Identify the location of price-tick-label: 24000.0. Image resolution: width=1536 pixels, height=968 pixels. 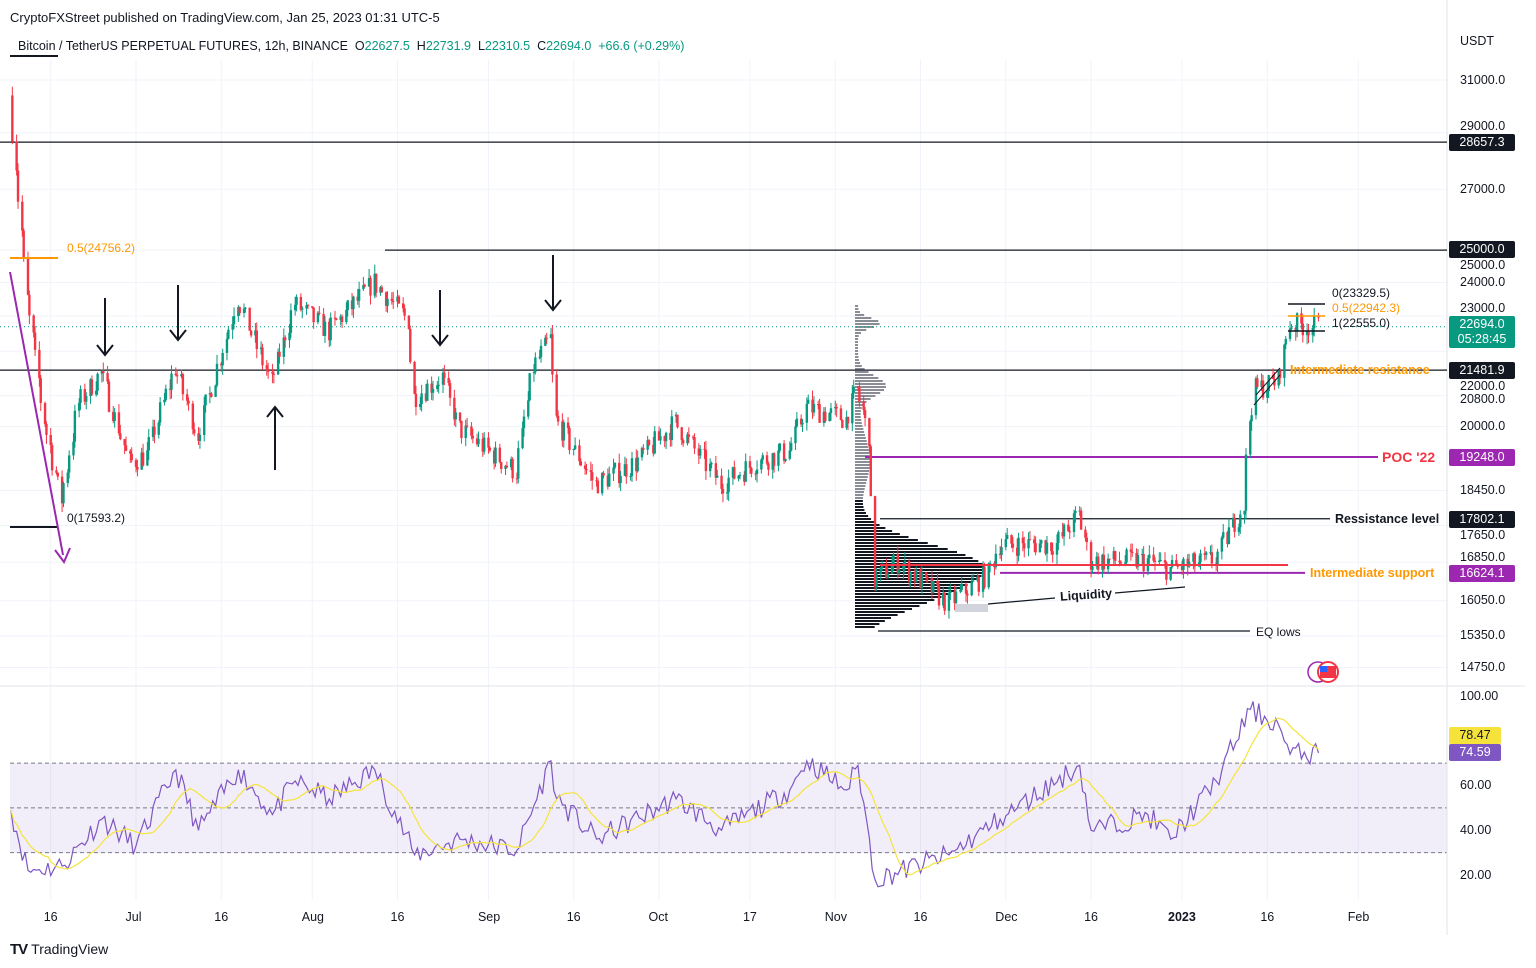
(1483, 282).